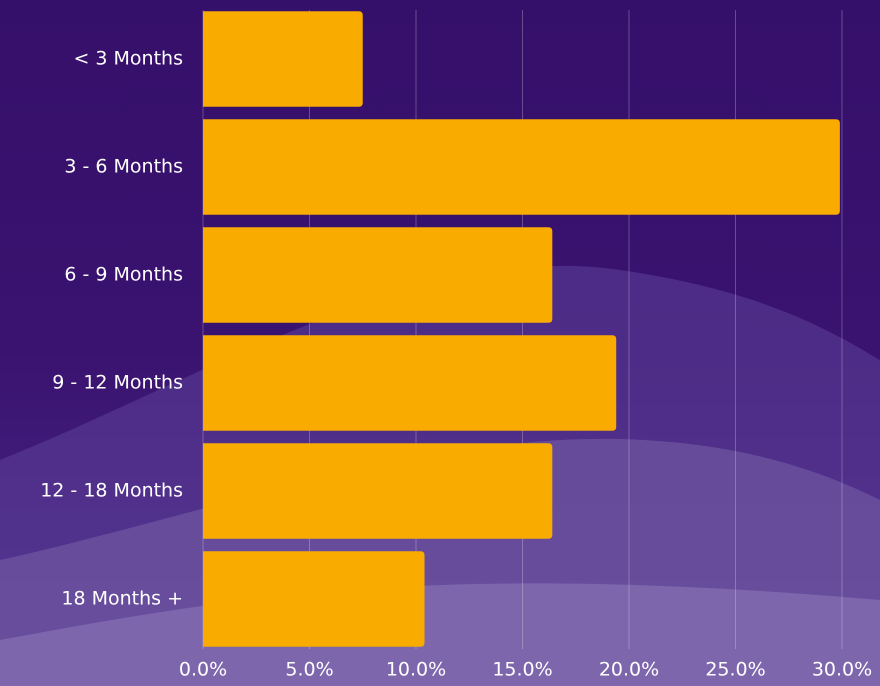 The image size is (880, 686). Describe the element at coordinates (128, 59) in the screenshot. I see `y-tick-label: < 3 Months` at that location.